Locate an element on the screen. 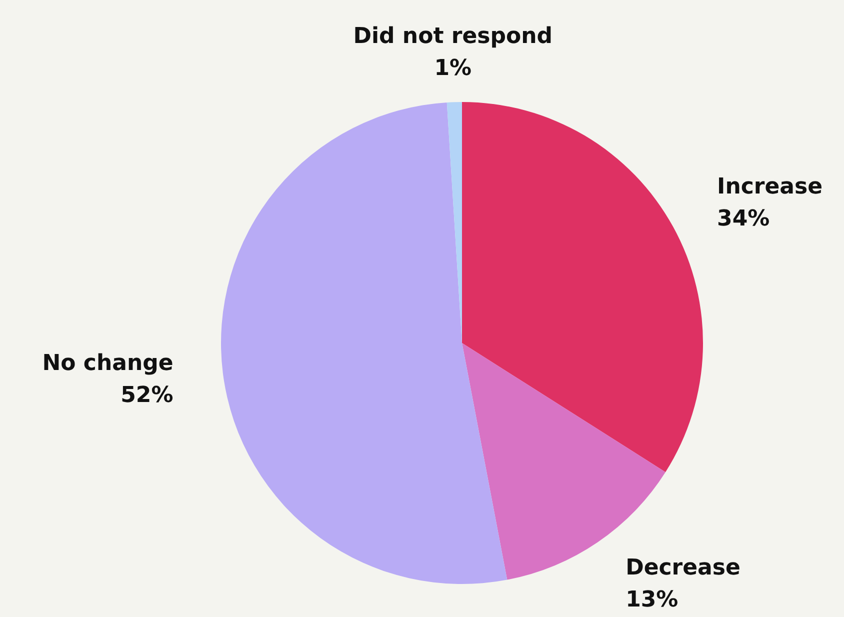 This screenshot has width=844, height=617. data-label: 52% is located at coordinates (147, 395).